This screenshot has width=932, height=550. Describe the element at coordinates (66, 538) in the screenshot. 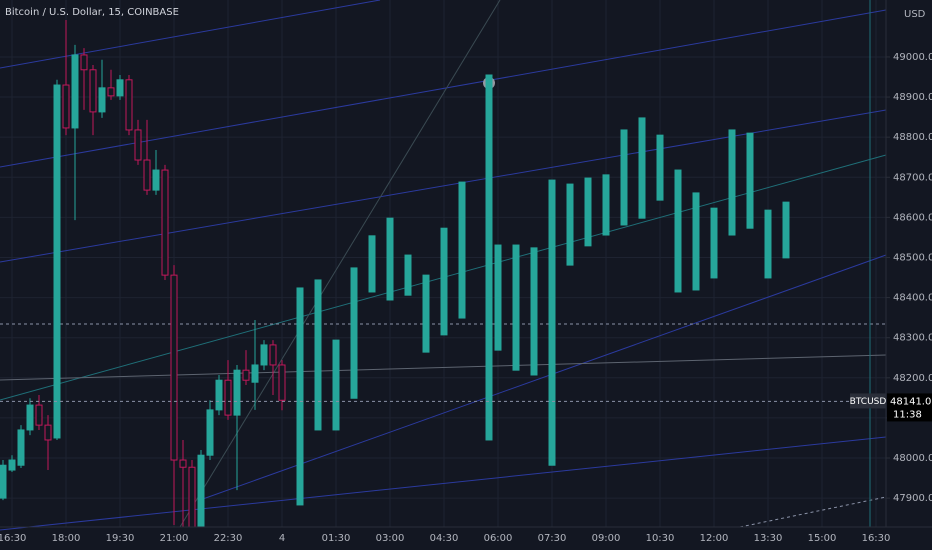

I see `x-tick-label: 18:00` at that location.